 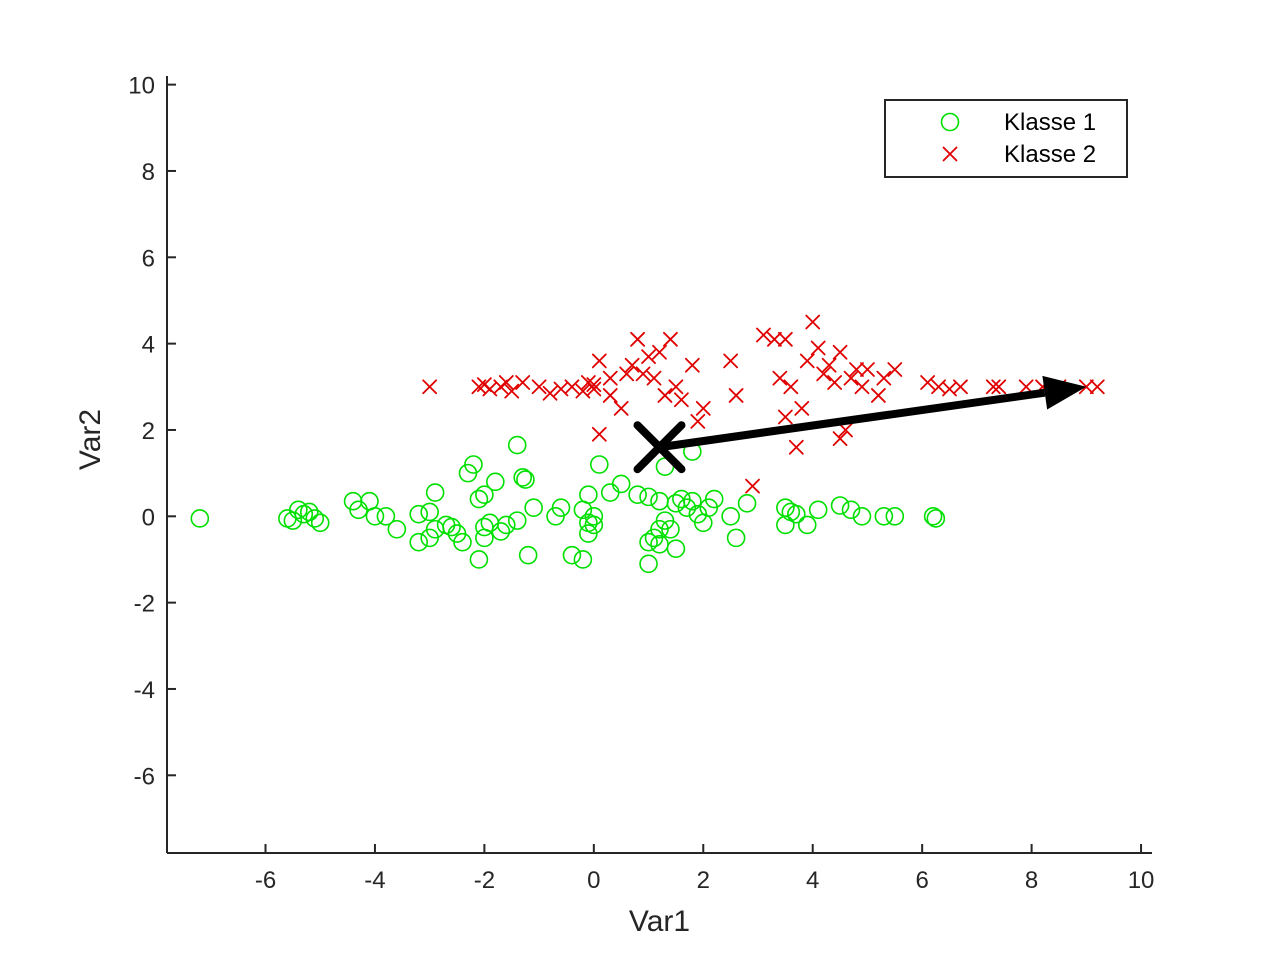 I want to click on arrow-head, so click(x=1064, y=392).